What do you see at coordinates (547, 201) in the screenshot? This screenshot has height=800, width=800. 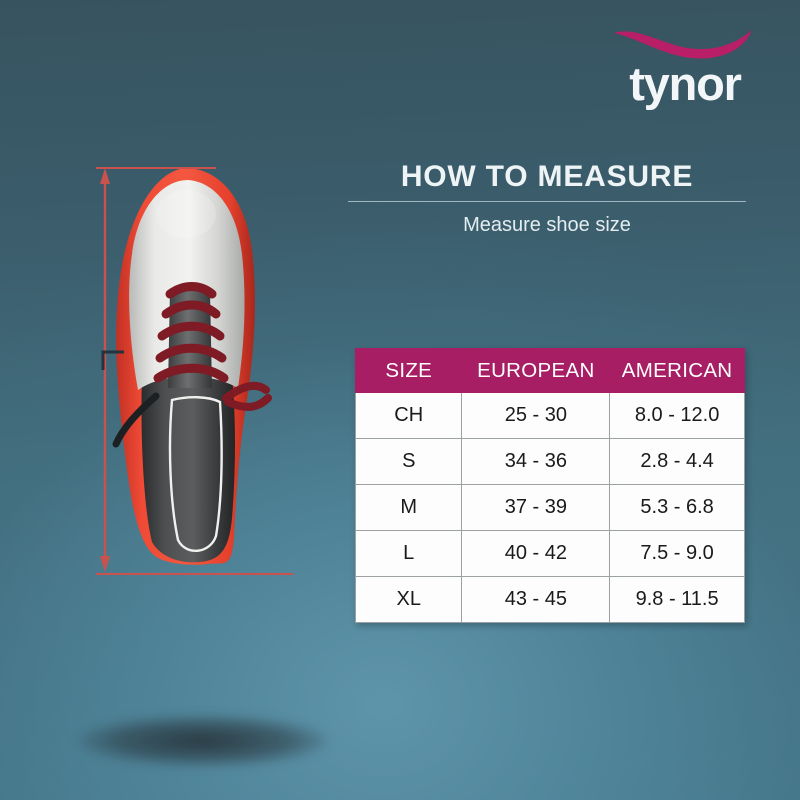 I see `title-divider` at bounding box center [547, 201].